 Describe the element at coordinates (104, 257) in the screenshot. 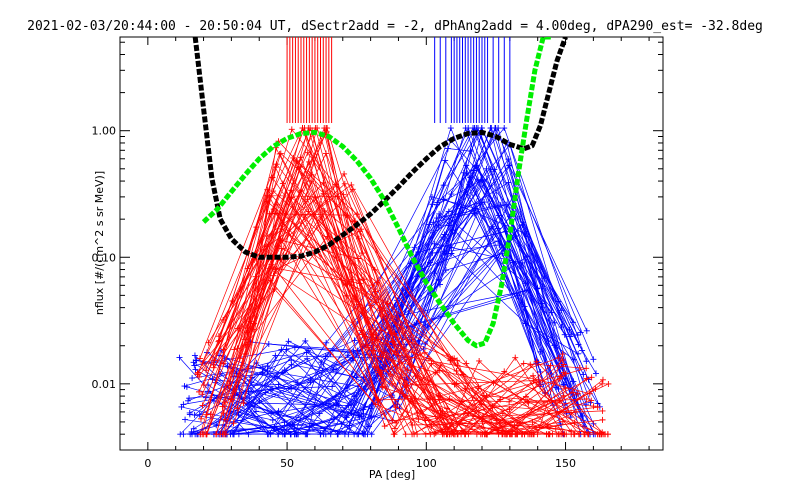

I see `y-tick-label: 0.10` at that location.